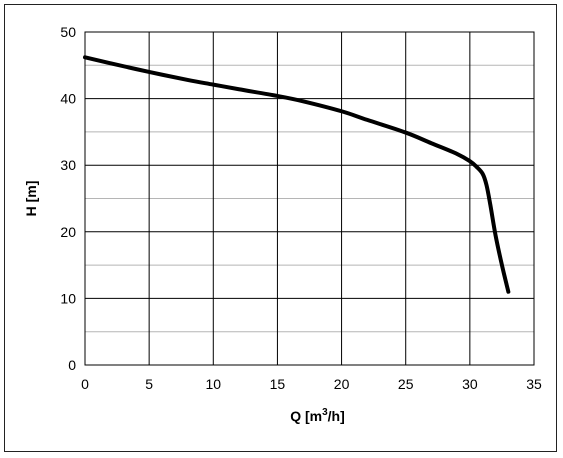 The height and width of the screenshot is (458, 563). I want to click on x-tick-label: 30, so click(470, 384).